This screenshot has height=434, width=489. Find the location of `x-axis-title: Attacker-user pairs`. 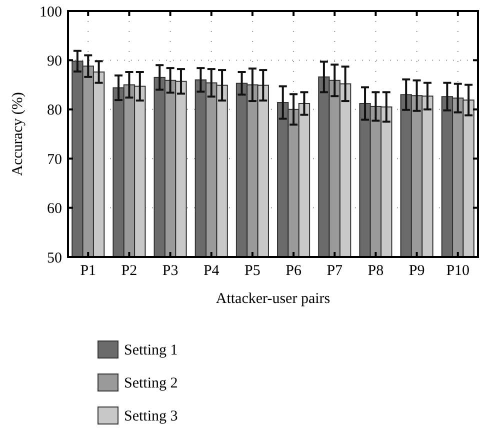

x-axis-title: Attacker-user pairs is located at coordinates (273, 299).